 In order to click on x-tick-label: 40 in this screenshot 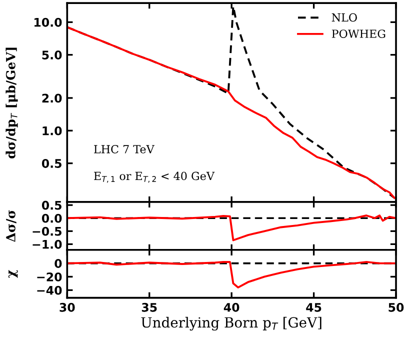, I will do `click(232, 307)`.